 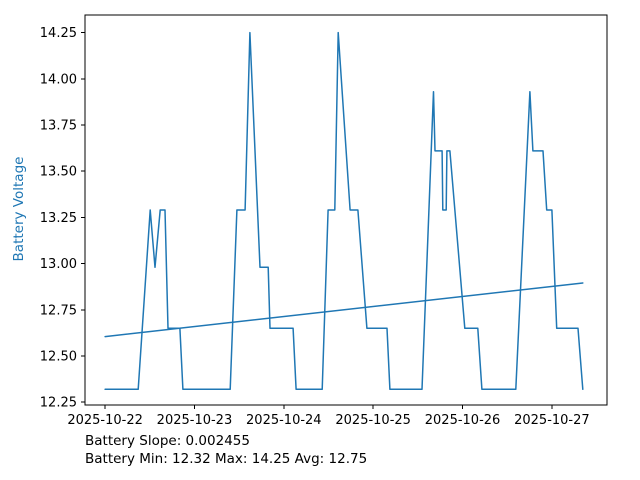 I want to click on y-tick-label: 13.75, so click(x=58, y=125).